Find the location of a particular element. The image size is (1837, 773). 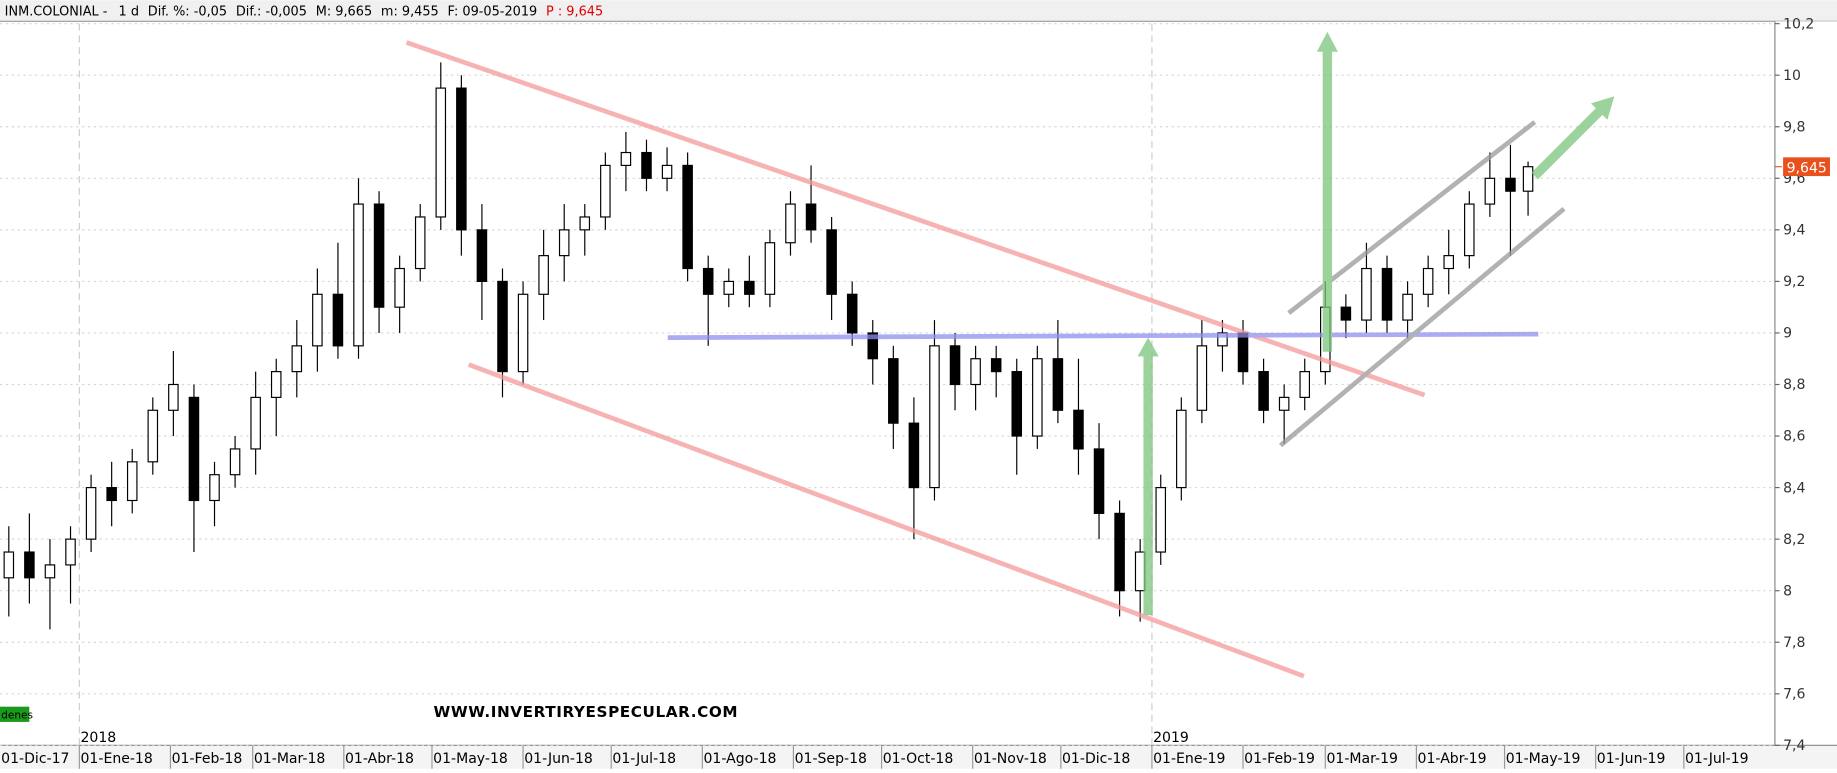

year-label: 2018 is located at coordinates (99, 738).